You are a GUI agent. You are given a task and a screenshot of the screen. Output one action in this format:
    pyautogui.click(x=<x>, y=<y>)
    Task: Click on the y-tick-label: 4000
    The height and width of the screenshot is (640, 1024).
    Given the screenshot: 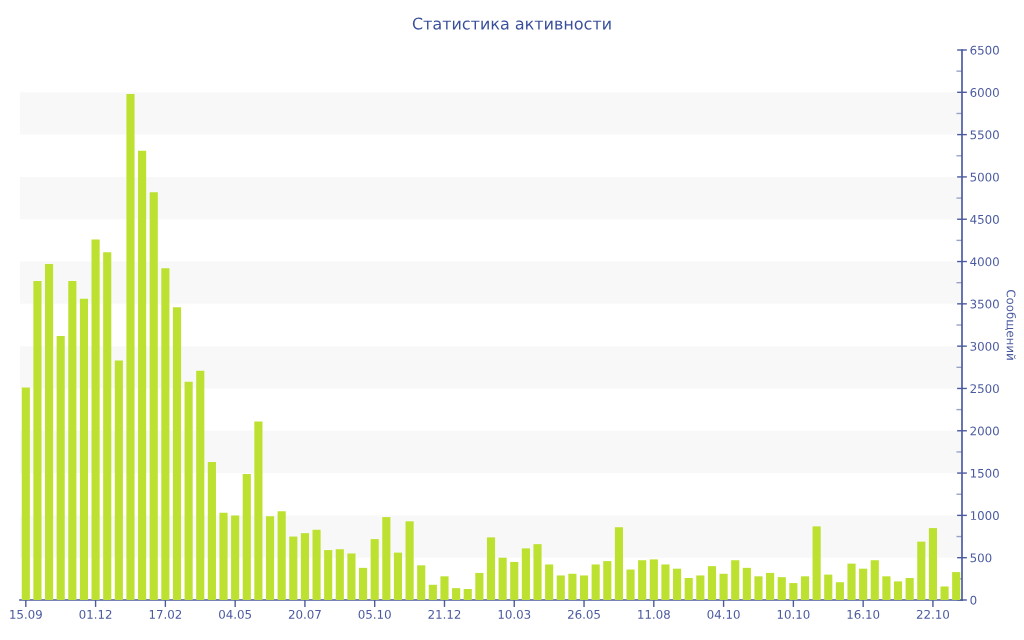 What is the action you would take?
    pyautogui.click(x=984, y=262)
    